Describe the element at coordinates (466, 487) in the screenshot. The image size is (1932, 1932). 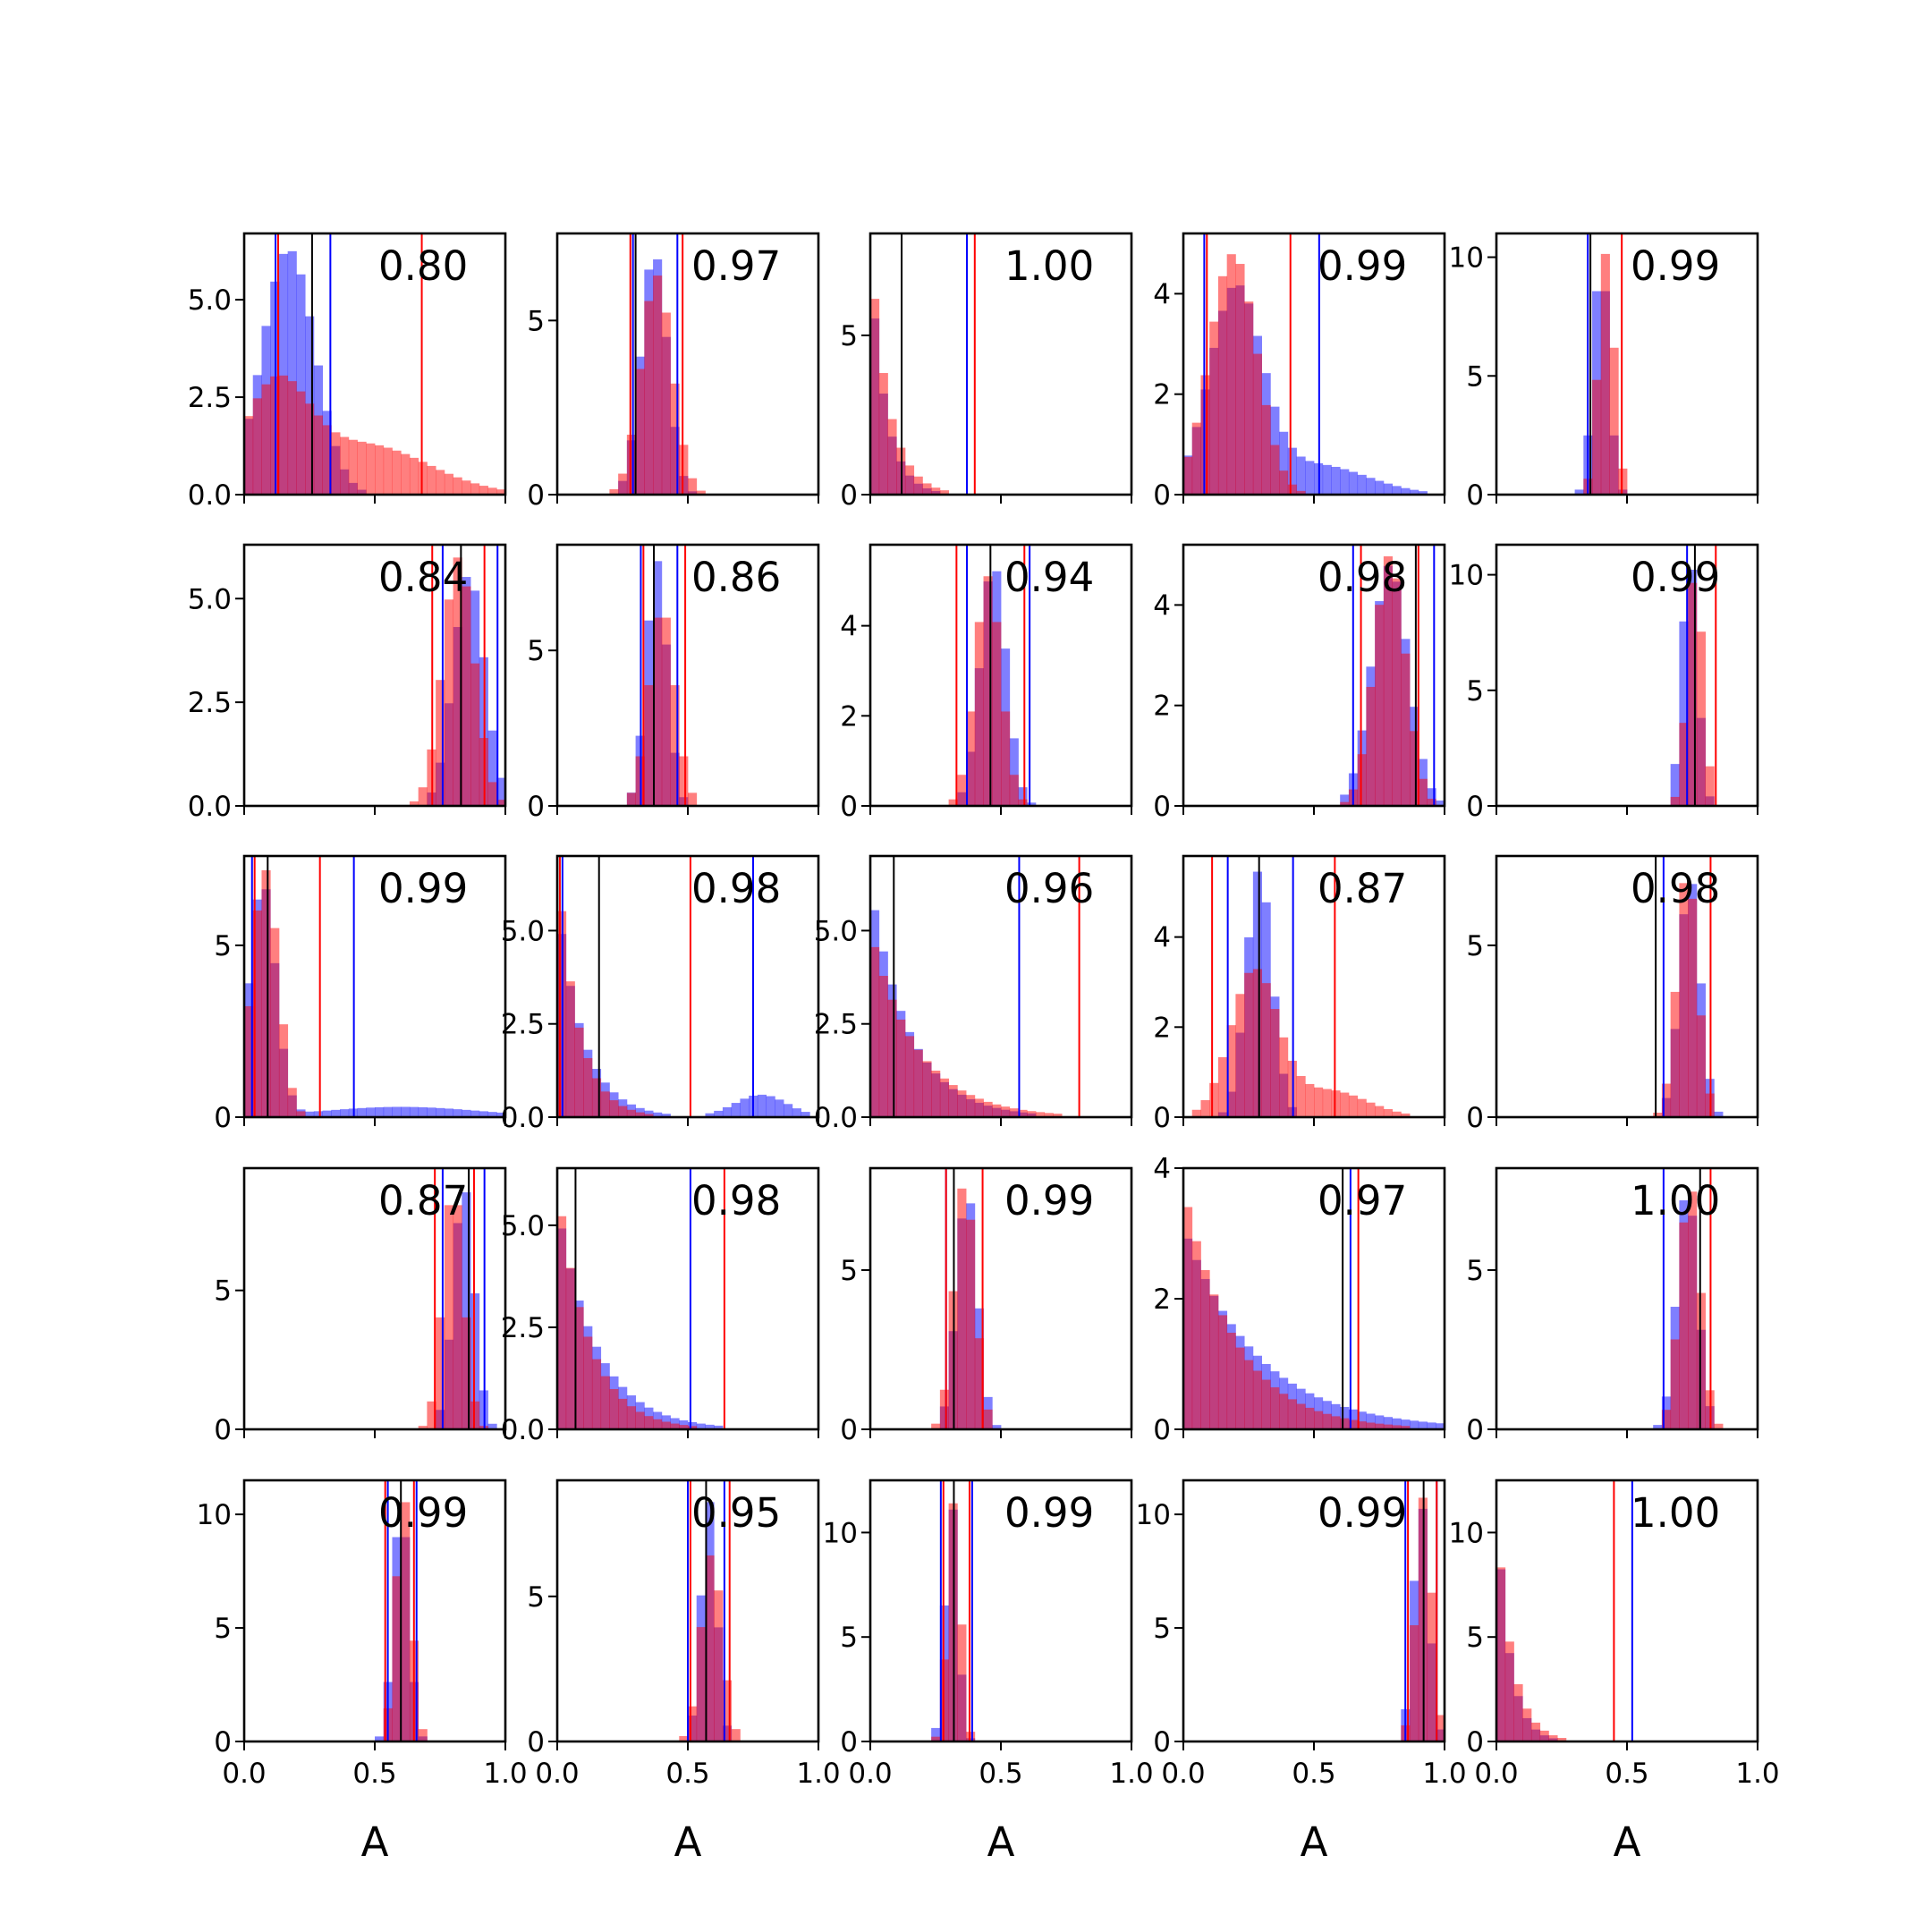
I see `hist-bar-red-p0-b25` at that location.